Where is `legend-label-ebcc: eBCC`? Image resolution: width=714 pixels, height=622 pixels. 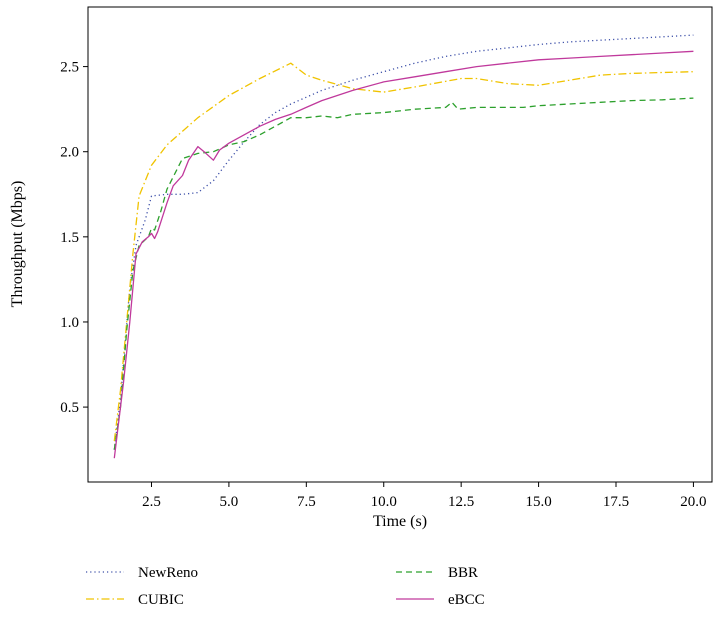 legend-label-ebcc: eBCC is located at coordinates (466, 600).